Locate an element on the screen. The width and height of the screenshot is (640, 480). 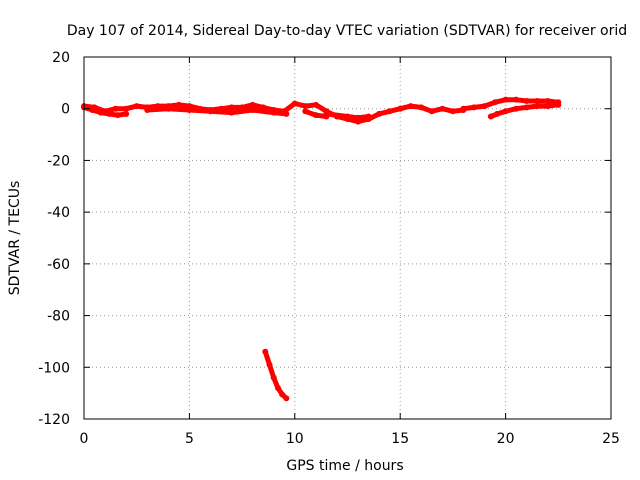
sdtvar-branch-d-line is located at coordinates (347, 116).